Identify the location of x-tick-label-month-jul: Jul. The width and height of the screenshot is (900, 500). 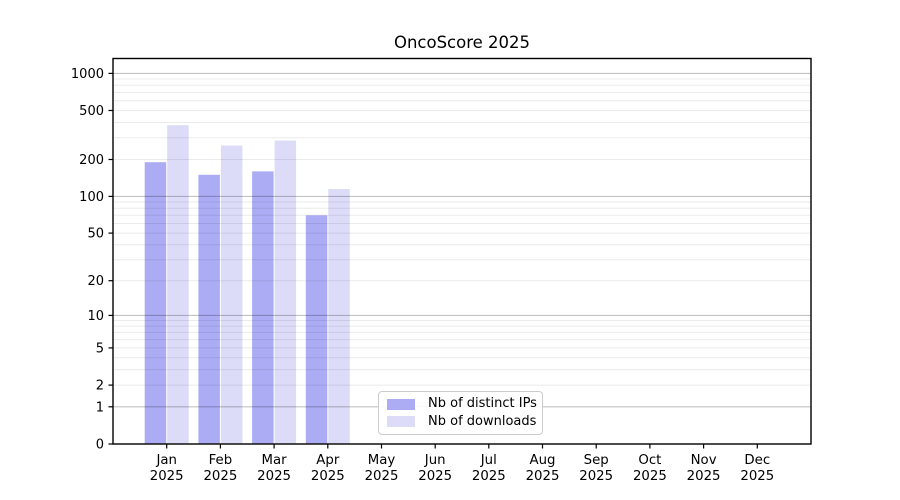
(488, 460).